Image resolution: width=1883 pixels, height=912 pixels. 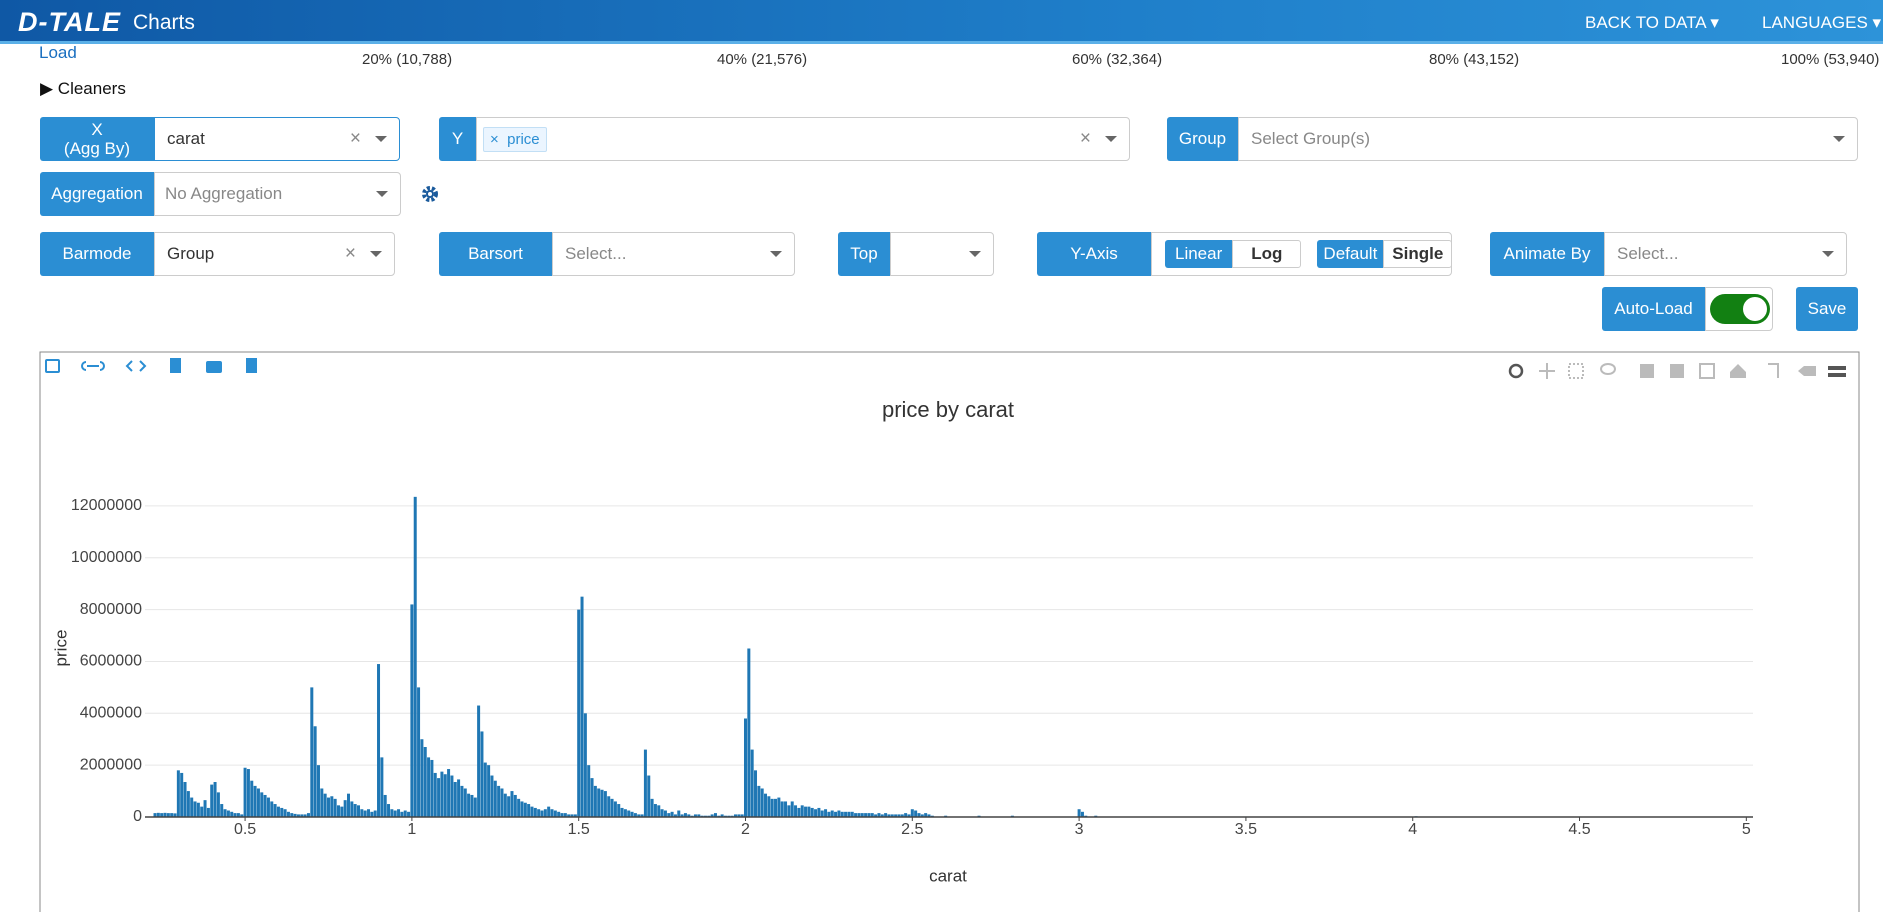 I want to click on code-icon, so click(x=136, y=366).